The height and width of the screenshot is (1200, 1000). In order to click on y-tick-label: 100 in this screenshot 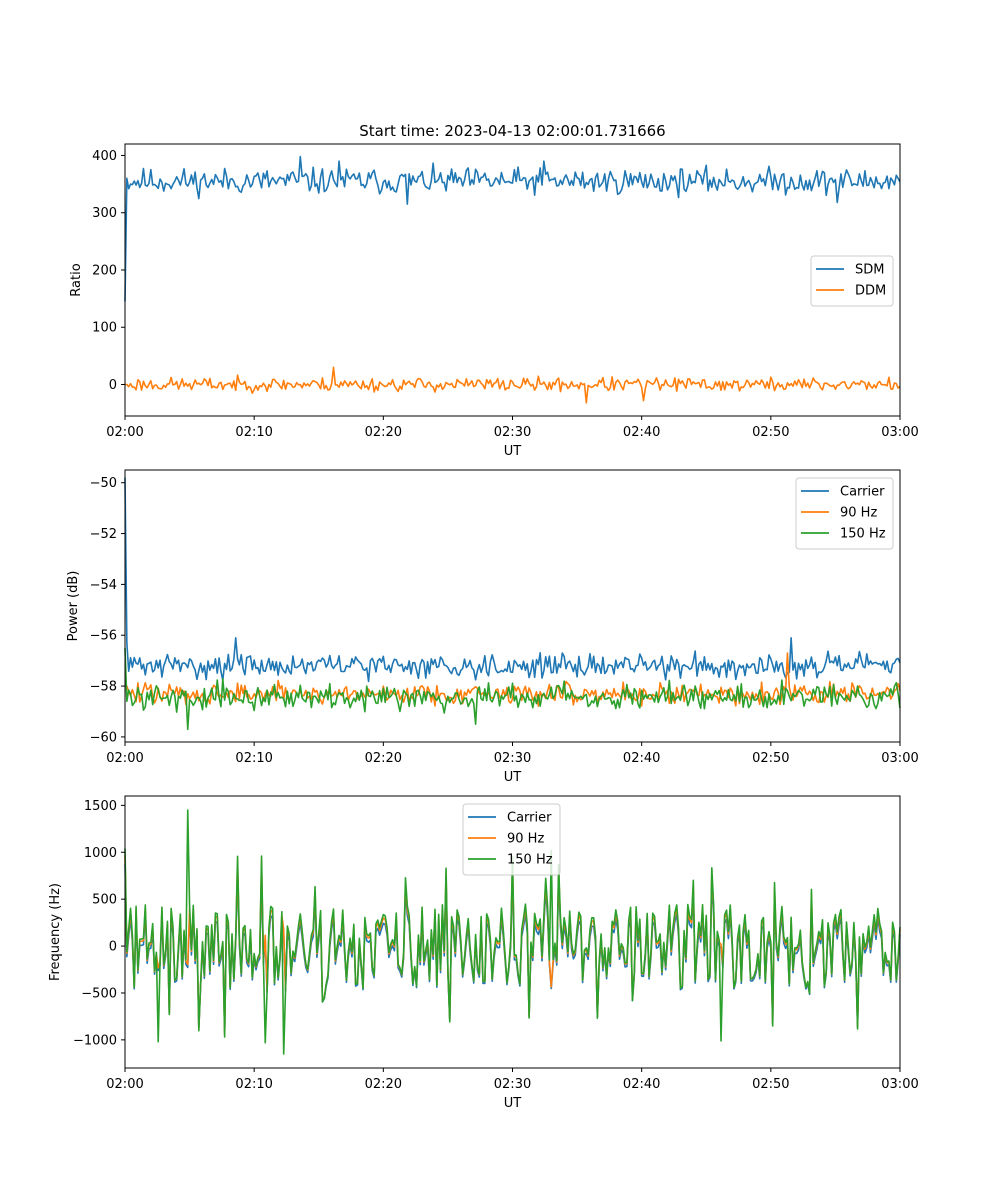, I will do `click(104, 328)`.